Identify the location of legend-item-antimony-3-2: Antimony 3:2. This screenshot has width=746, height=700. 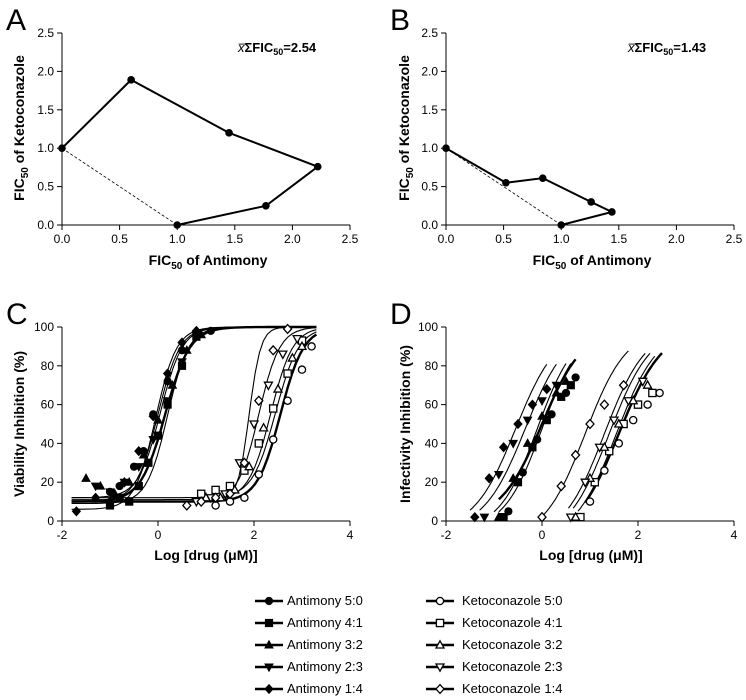
(309, 644).